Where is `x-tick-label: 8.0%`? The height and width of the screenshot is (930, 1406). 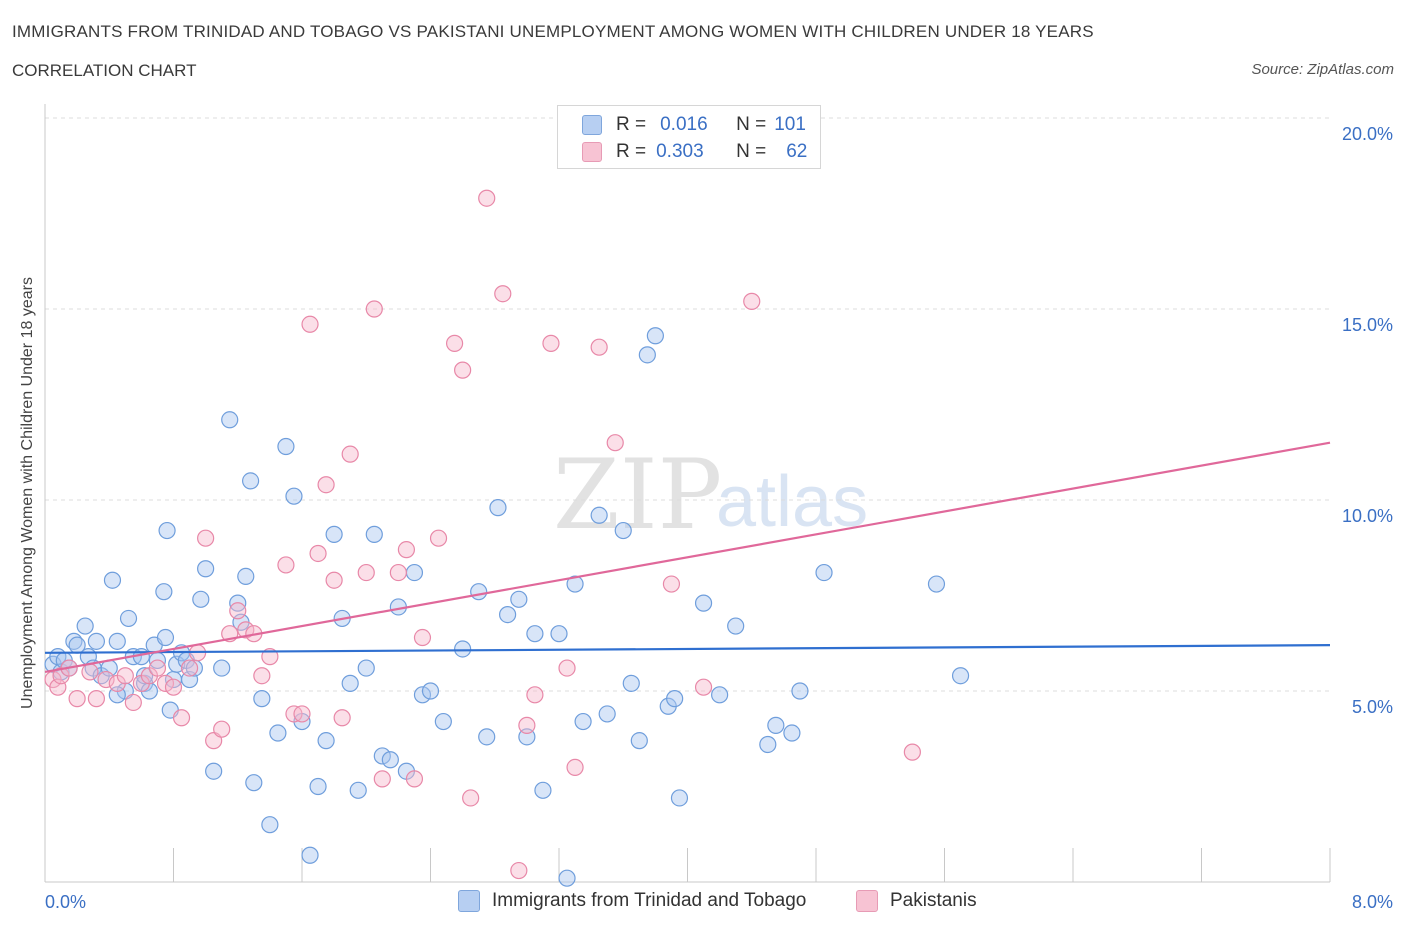
x-tick-label: 8.0% is located at coordinates (1372, 902).